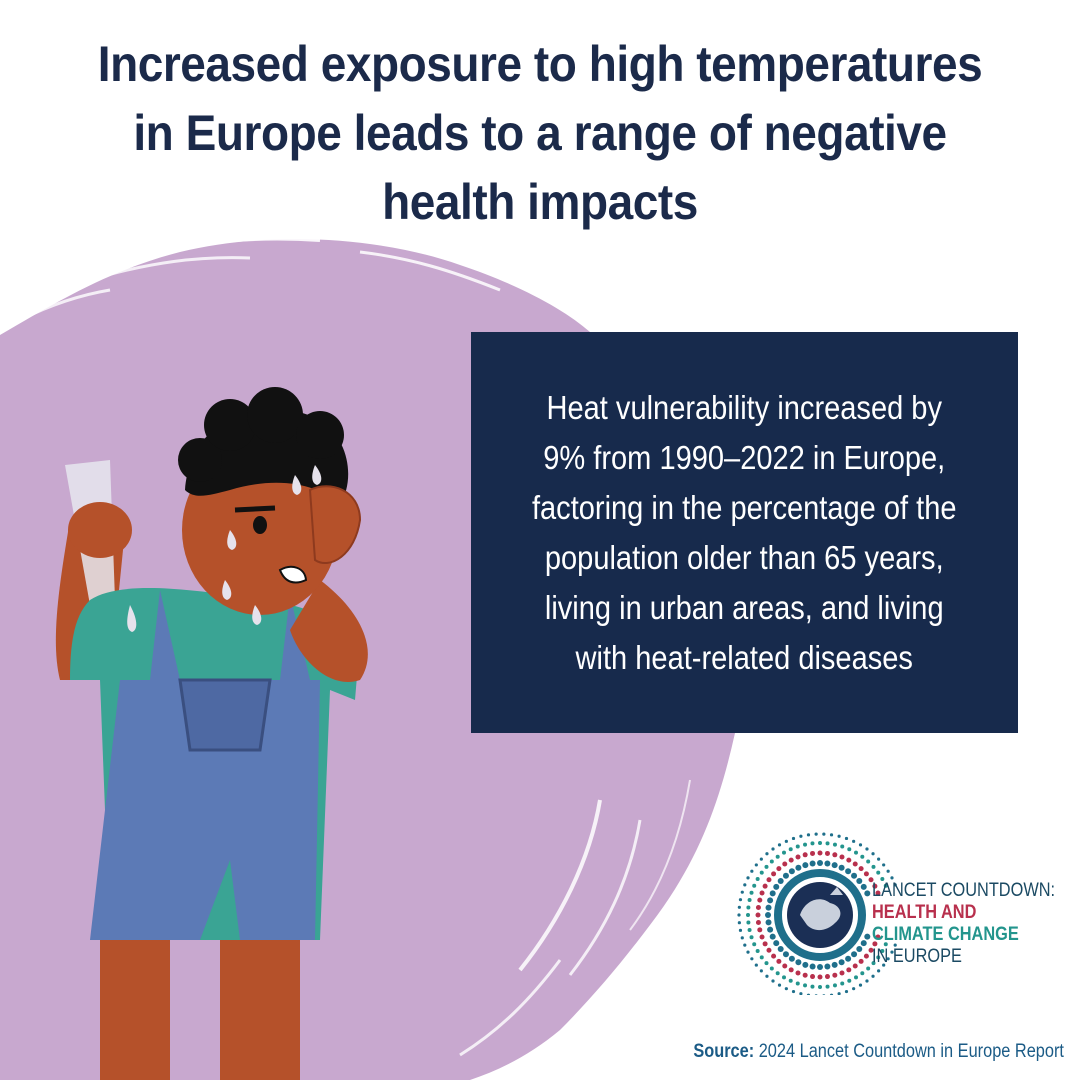  I want to click on logo-line-4: IN EUROPE, so click(917, 956).